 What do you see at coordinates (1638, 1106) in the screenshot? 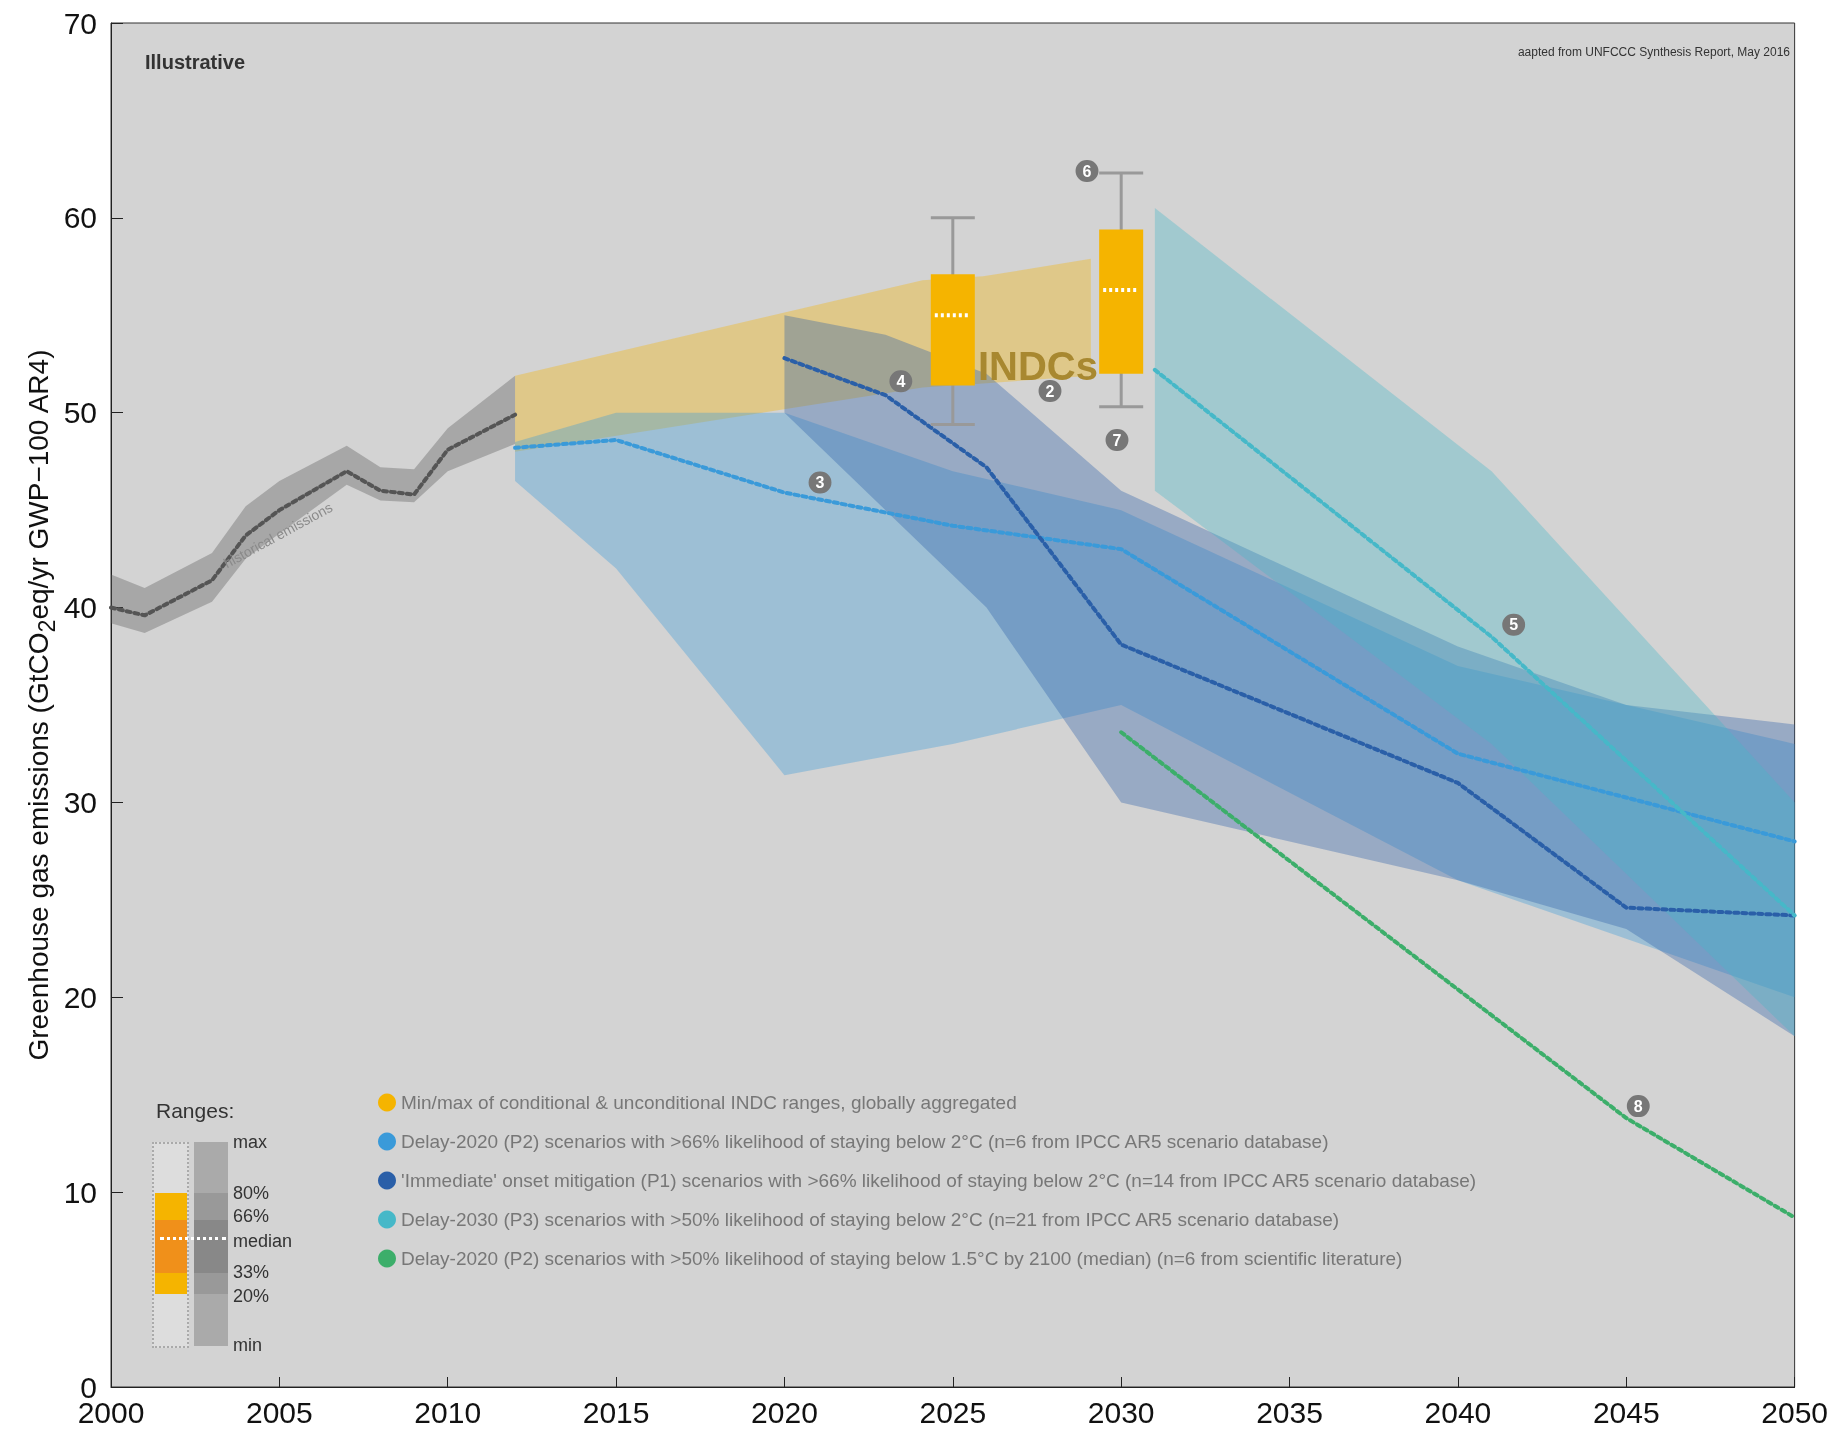
I see `annotation: 8` at bounding box center [1638, 1106].